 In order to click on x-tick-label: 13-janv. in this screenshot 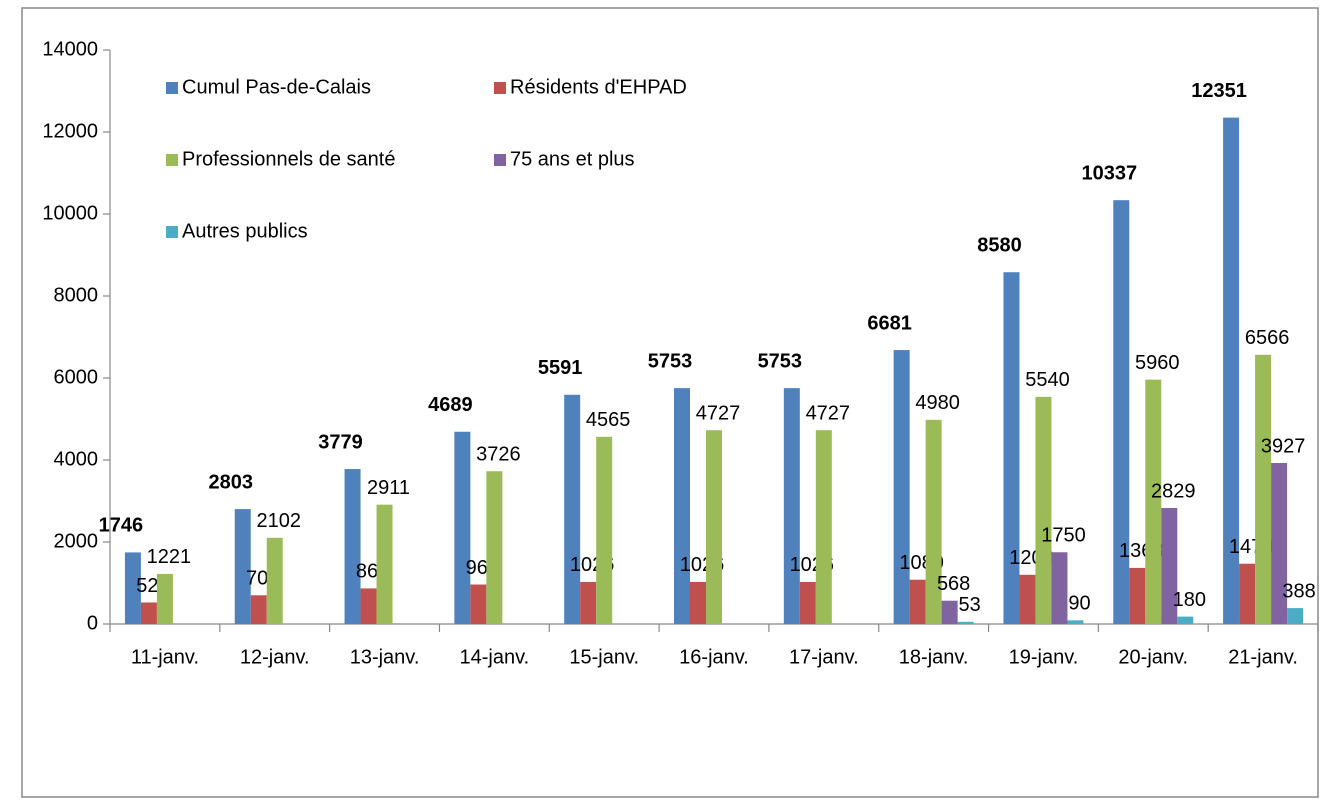, I will do `click(385, 657)`.